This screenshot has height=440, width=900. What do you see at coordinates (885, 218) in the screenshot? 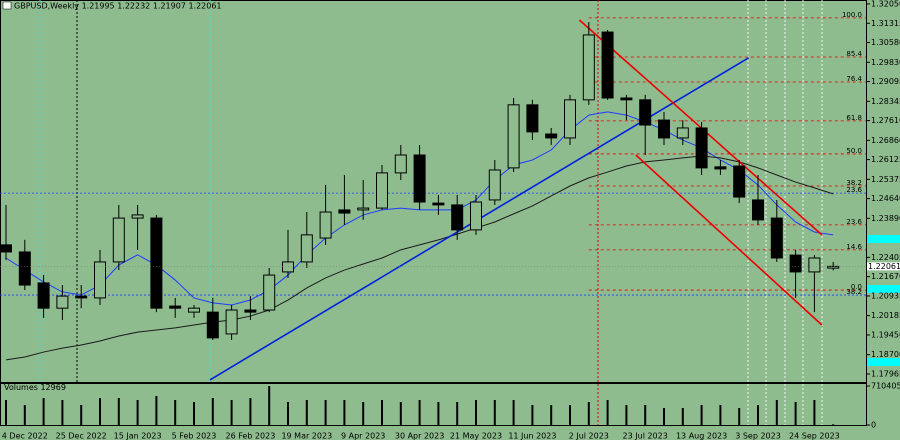
I see `y-tick-label: 1.23890` at bounding box center [885, 218].